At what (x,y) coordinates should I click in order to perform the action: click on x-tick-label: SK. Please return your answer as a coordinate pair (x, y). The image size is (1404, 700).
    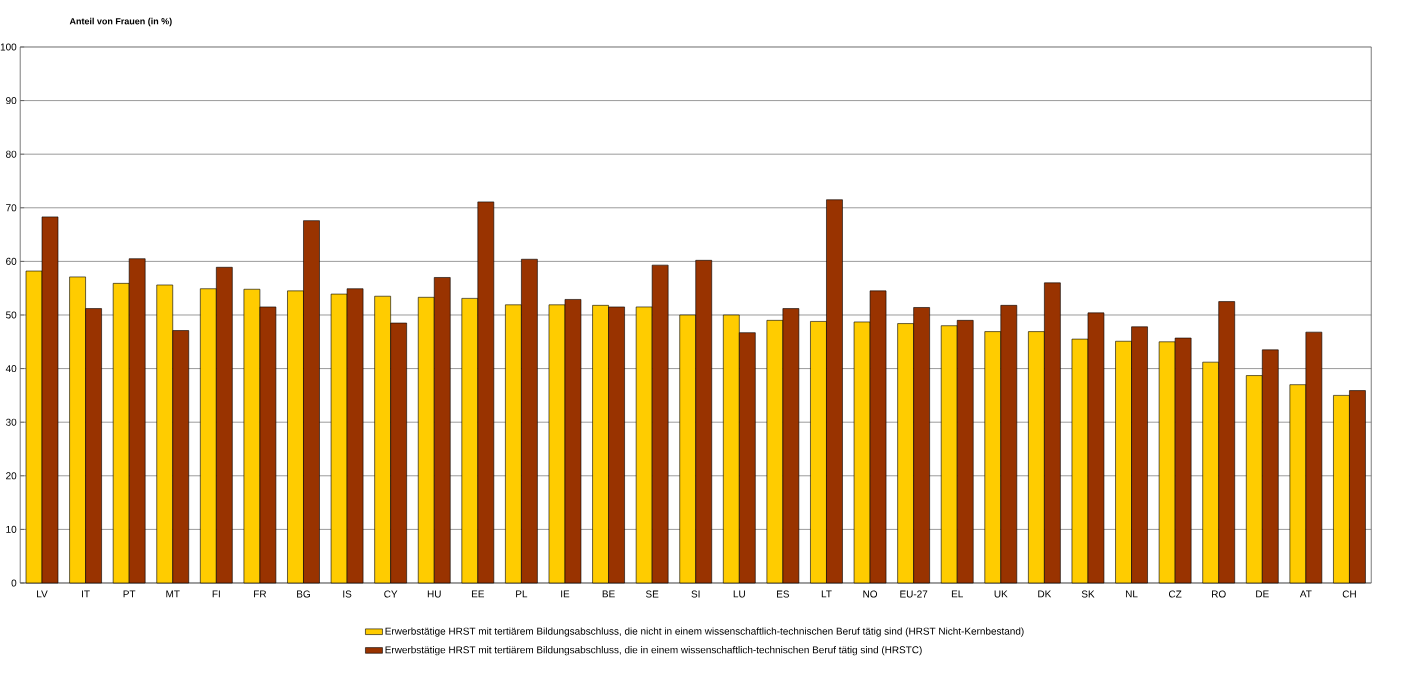
    Looking at the image, I should click on (1088, 594).